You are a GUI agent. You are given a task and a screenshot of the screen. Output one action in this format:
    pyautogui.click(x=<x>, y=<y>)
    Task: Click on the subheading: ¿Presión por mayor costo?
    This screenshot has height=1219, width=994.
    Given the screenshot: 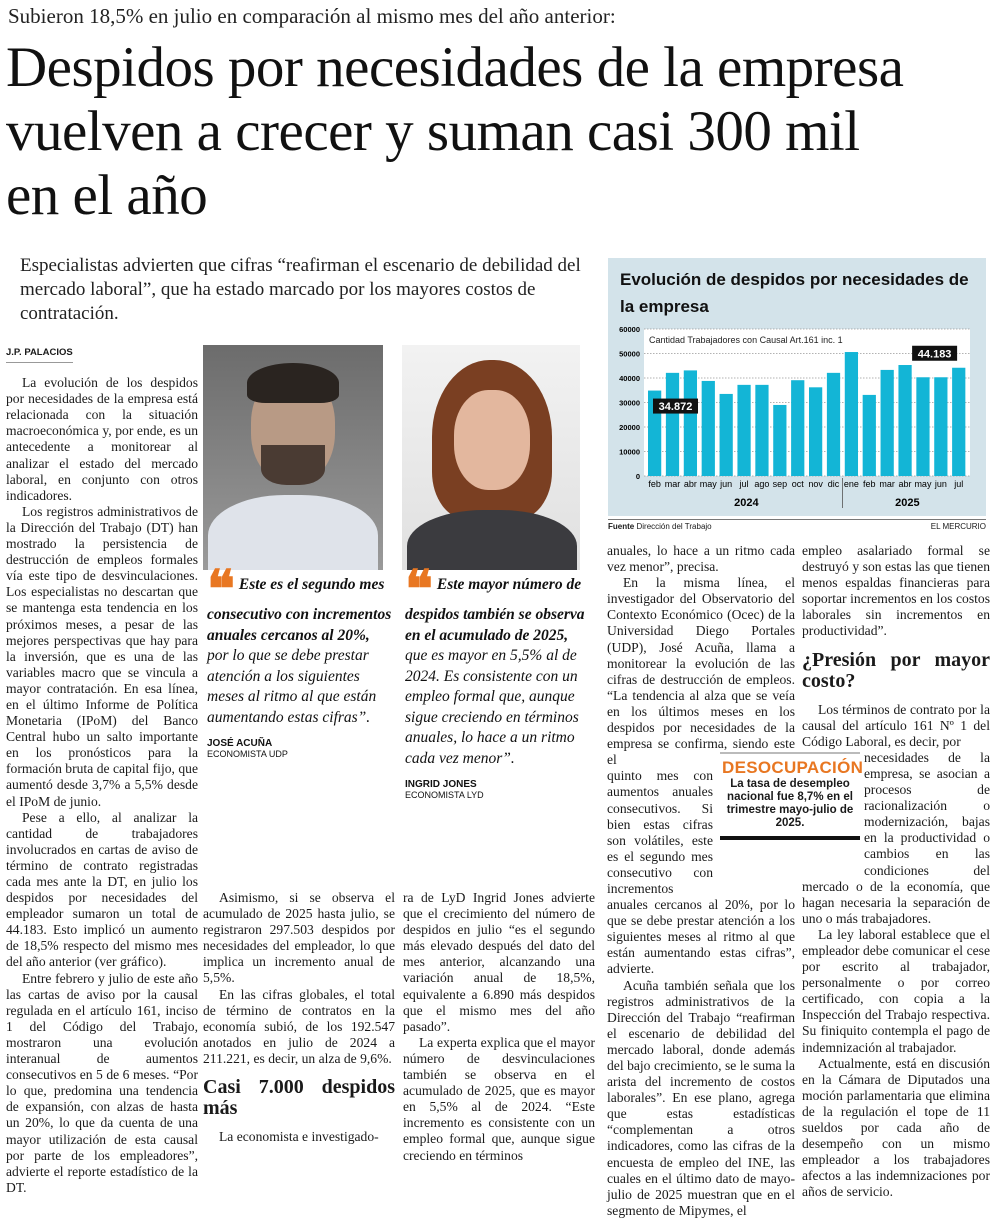 What is the action you would take?
    pyautogui.click(x=896, y=670)
    